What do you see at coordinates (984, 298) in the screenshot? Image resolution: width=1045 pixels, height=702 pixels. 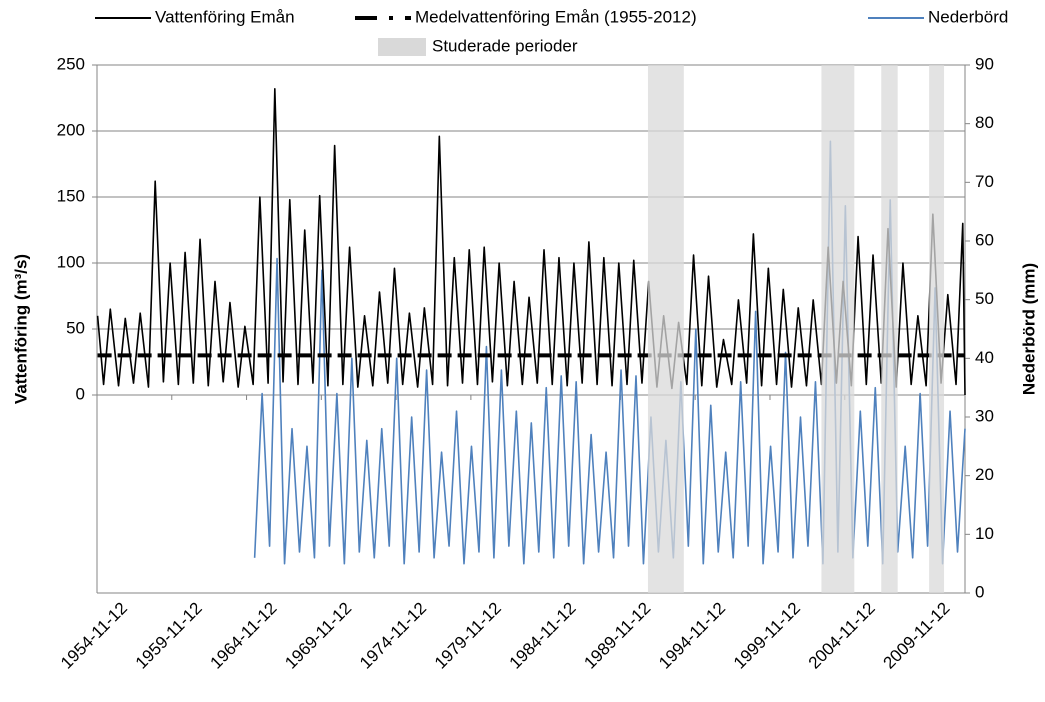 I see `y2-tick-label: 50` at bounding box center [984, 298].